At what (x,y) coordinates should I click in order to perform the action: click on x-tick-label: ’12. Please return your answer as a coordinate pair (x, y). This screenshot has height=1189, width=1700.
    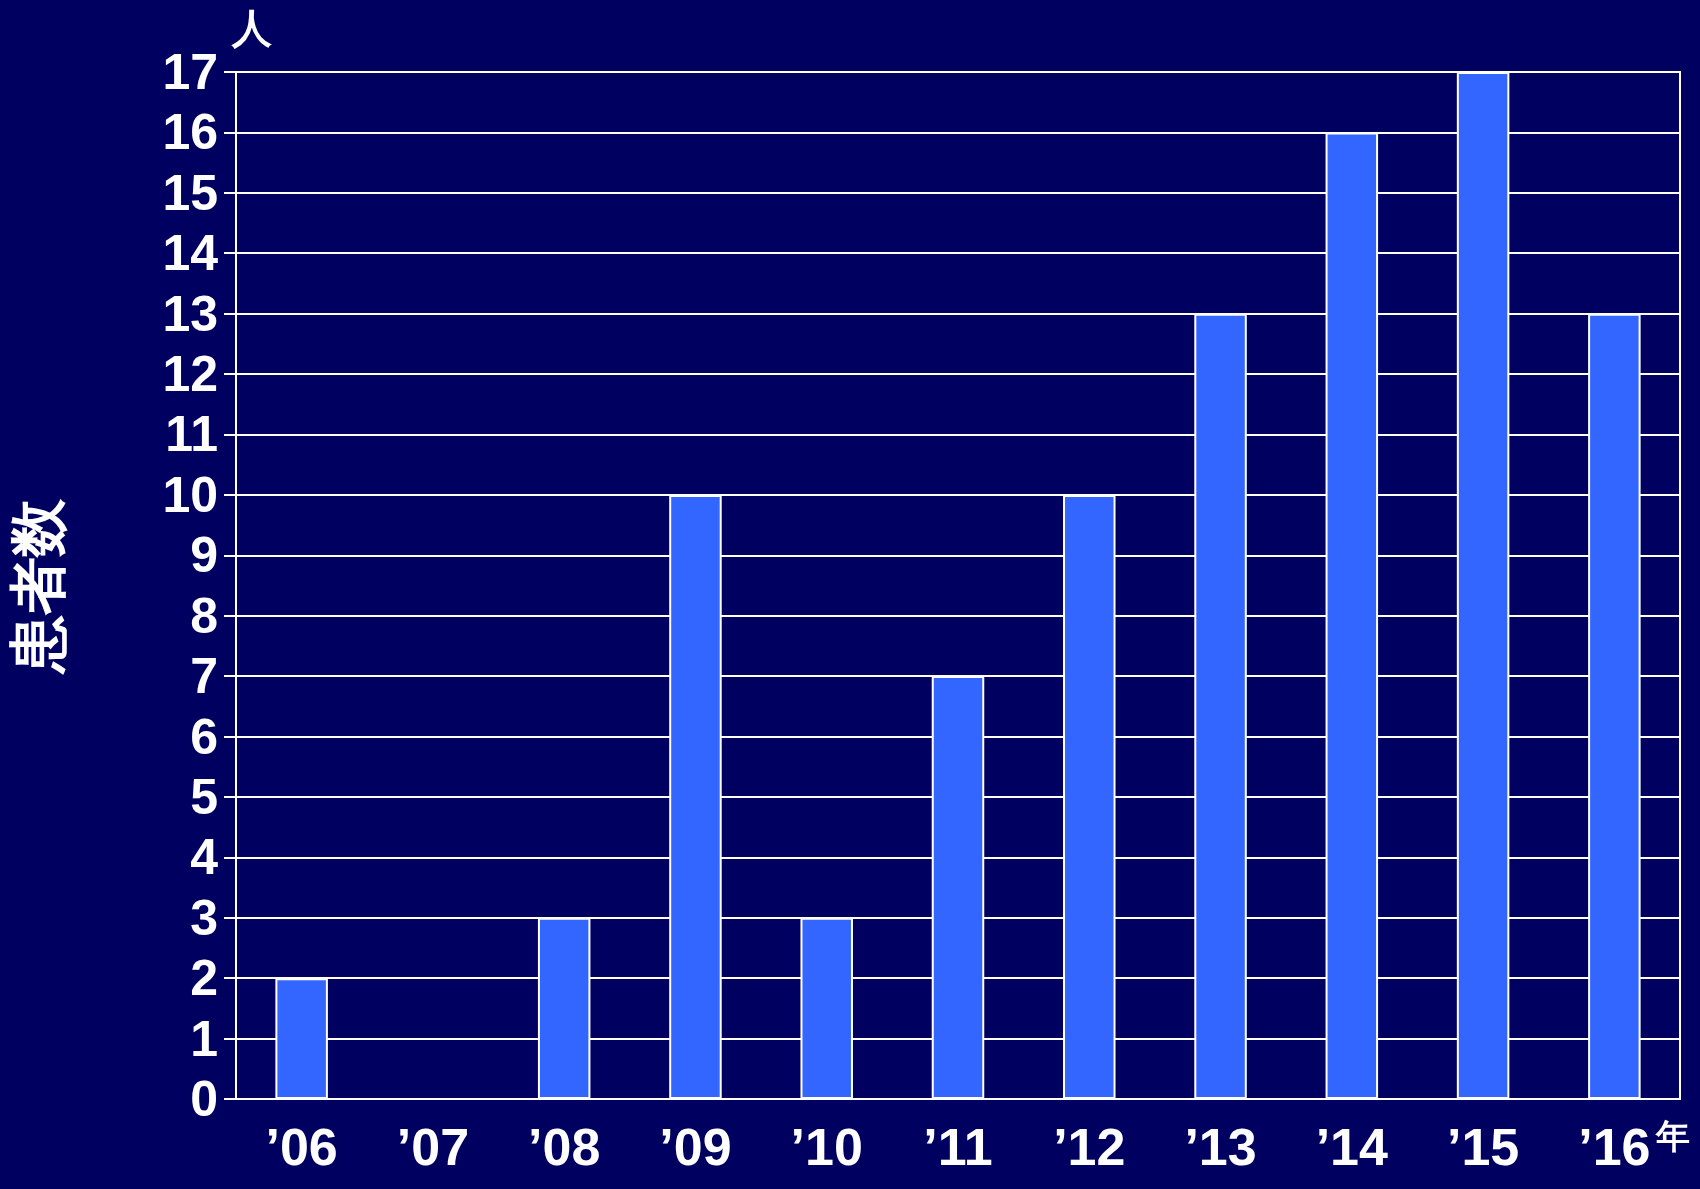
    Looking at the image, I should click on (1089, 1147).